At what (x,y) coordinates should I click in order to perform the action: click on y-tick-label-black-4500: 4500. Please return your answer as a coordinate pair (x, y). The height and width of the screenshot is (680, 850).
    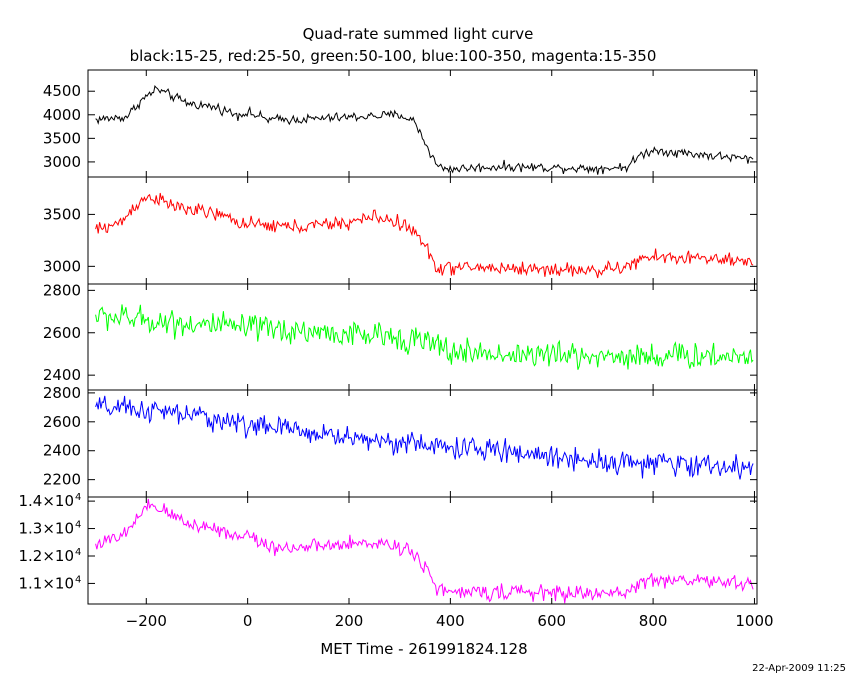
    Looking at the image, I should click on (62, 91).